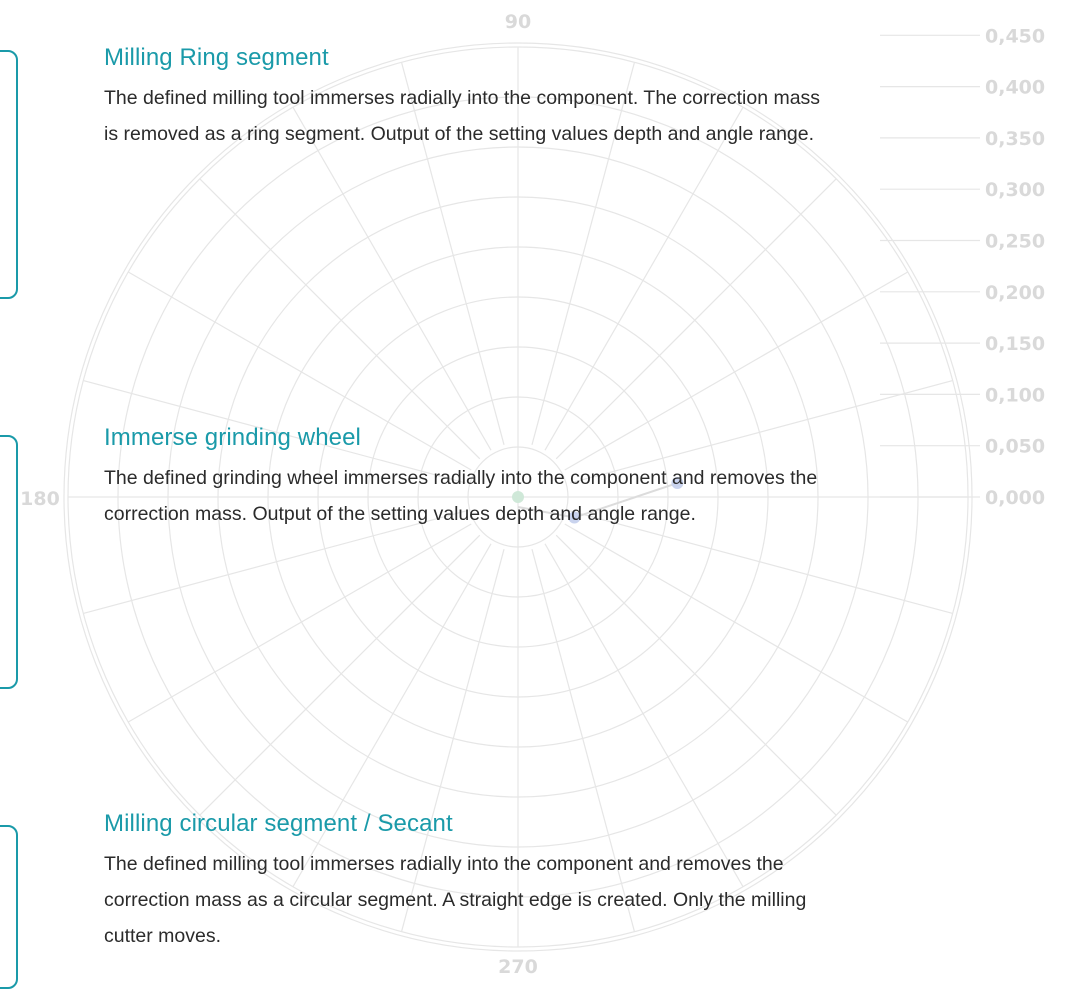  What do you see at coordinates (1015, 395) in the screenshot?
I see `radial-tick-label: 0,100` at bounding box center [1015, 395].